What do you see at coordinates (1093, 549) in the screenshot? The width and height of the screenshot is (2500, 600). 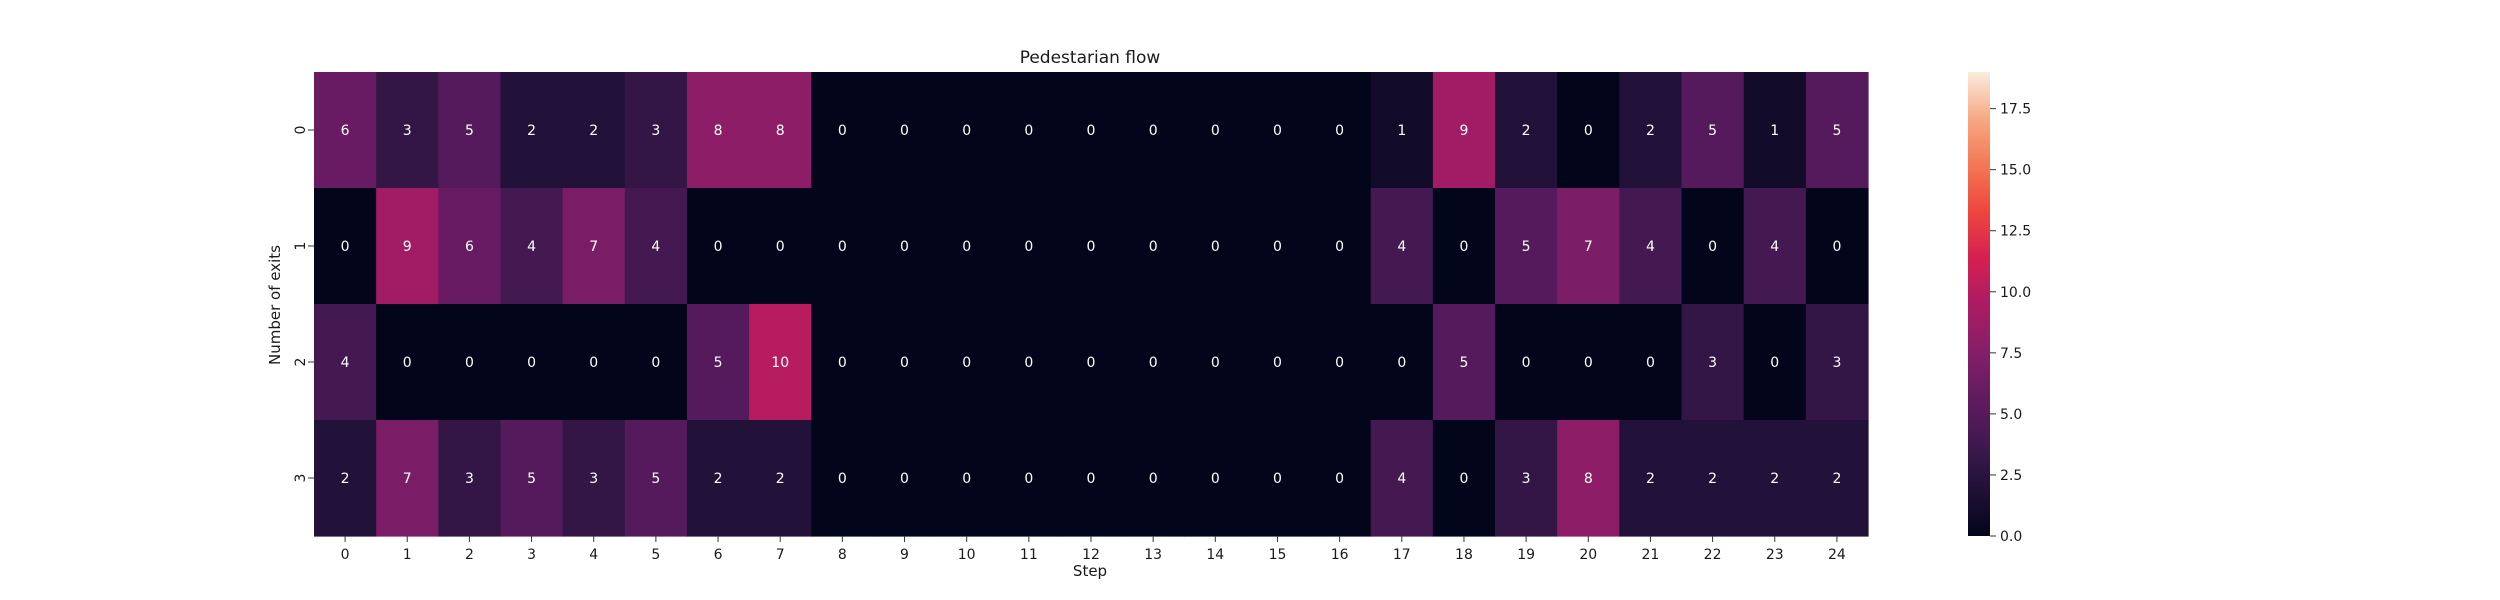 I see `x-axis-ticks: 0 1 2 3 4 5 6 7 8 9 10 11 12 13 14 15 16 17 18 19 20 21 22 23 24` at bounding box center [1093, 549].